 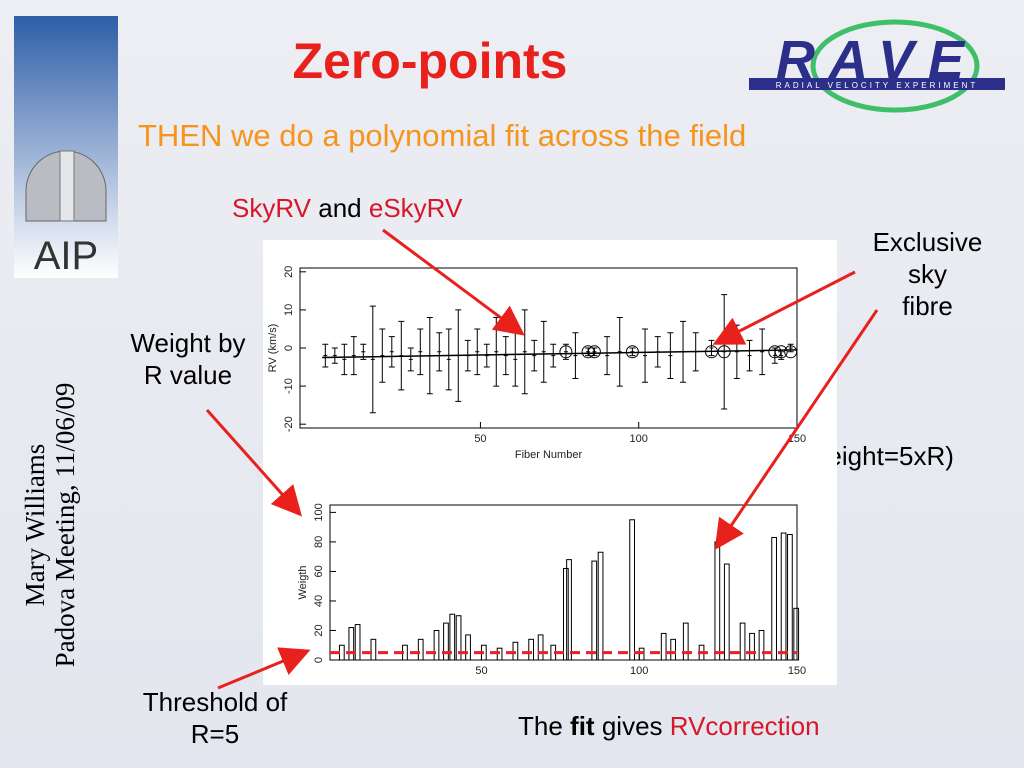 What do you see at coordinates (319, 542) in the screenshot?
I see `y-tick-label: 80` at bounding box center [319, 542].